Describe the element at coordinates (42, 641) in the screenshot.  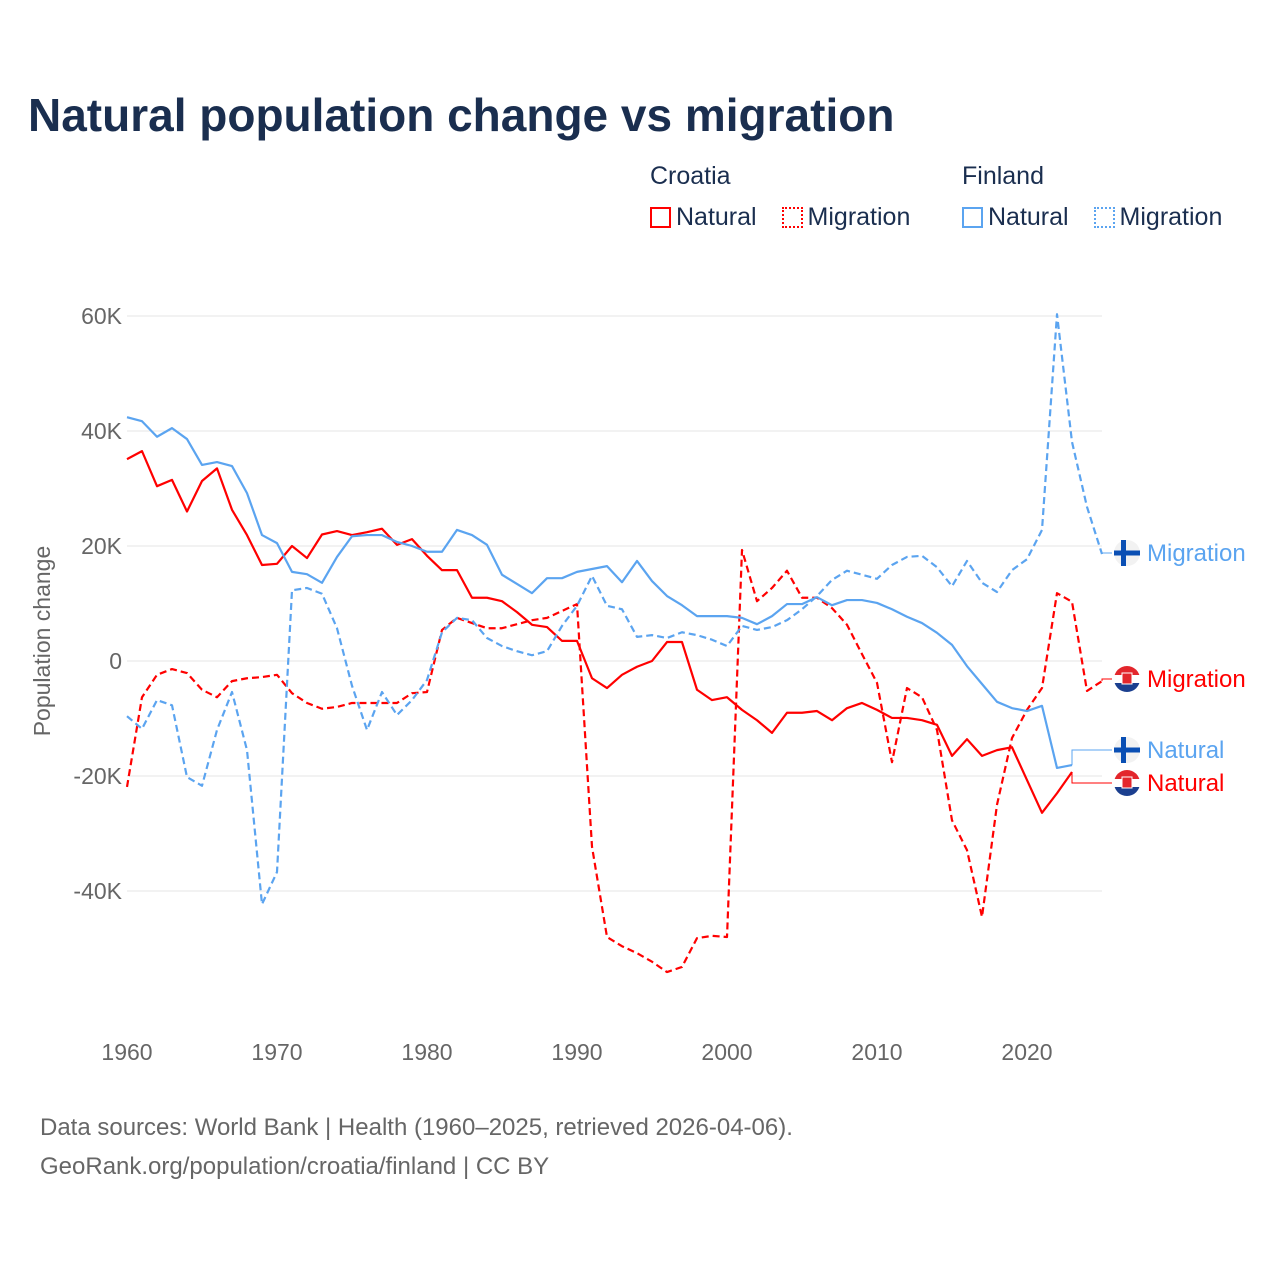
I see `y-axis-label: Population change` at that location.